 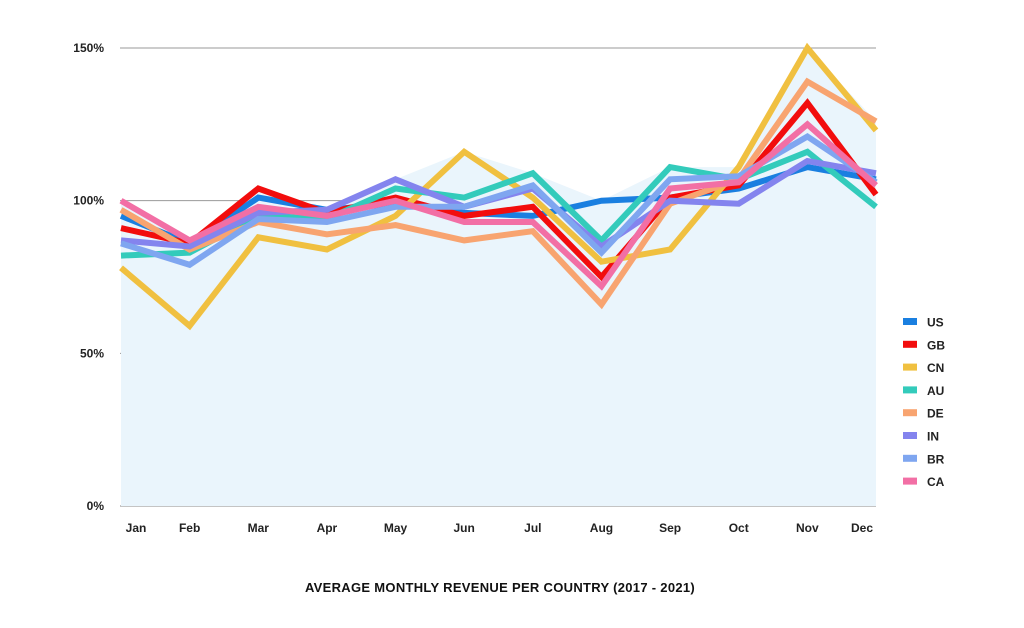 I want to click on y-tick-label: 50%, so click(x=92, y=353).